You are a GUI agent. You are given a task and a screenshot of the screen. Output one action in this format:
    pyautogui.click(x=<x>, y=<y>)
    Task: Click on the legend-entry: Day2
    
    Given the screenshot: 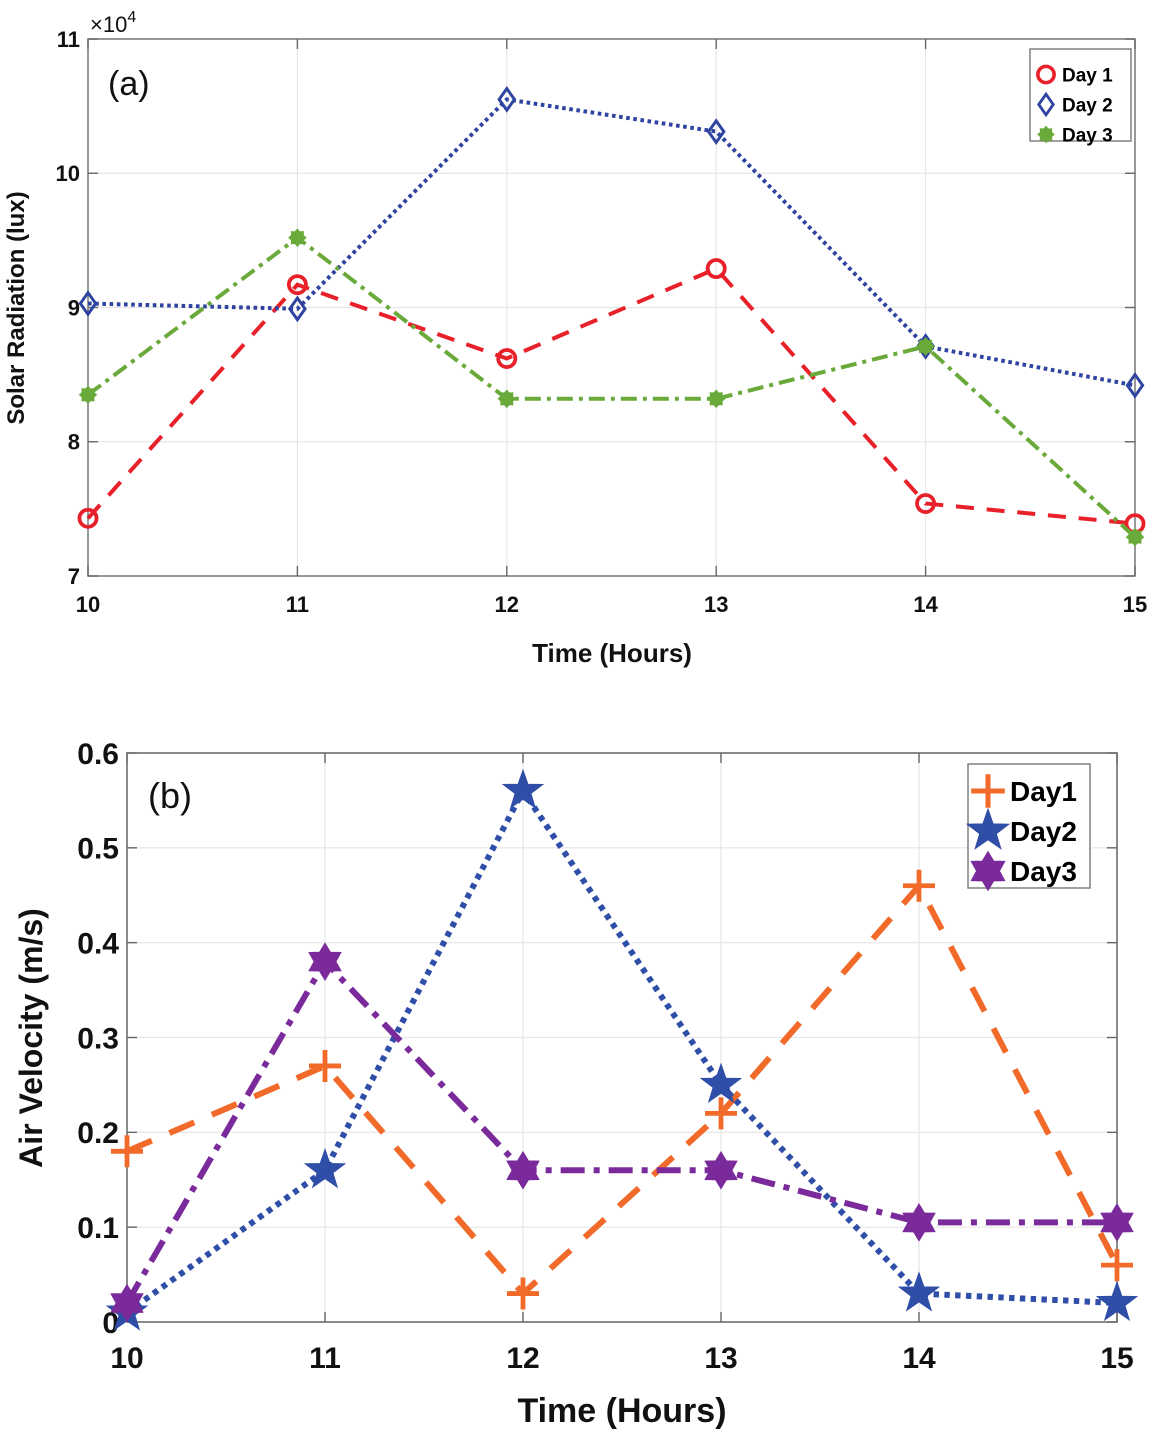 What is the action you would take?
    pyautogui.click(x=1021, y=828)
    